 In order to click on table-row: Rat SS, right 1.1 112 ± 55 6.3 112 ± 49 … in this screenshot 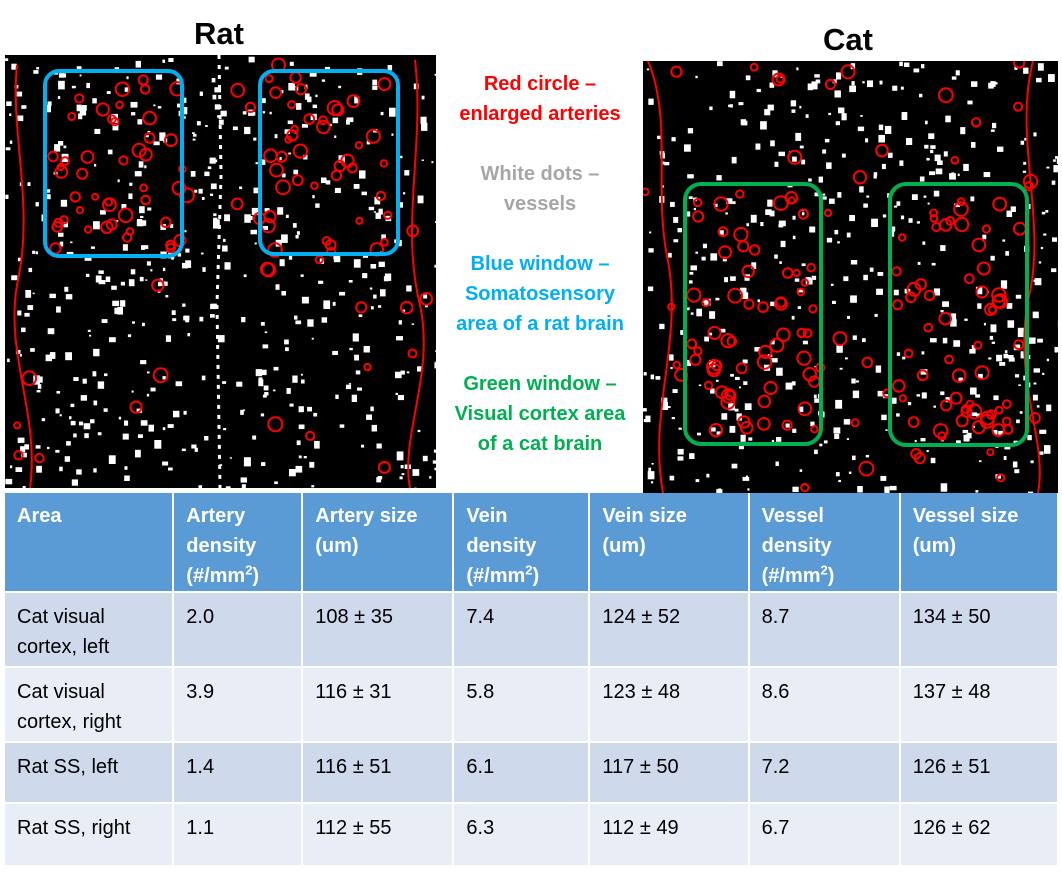, I will do `click(531, 834)`.